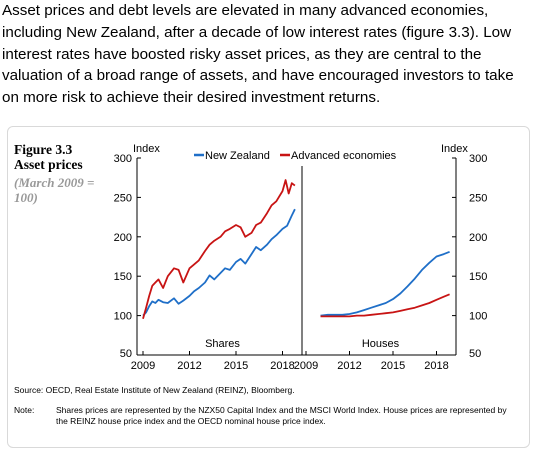 The height and width of the screenshot is (460, 536). Describe the element at coordinates (385, 305) in the screenshot. I see `series-line-houses-advanced-economies` at that location.